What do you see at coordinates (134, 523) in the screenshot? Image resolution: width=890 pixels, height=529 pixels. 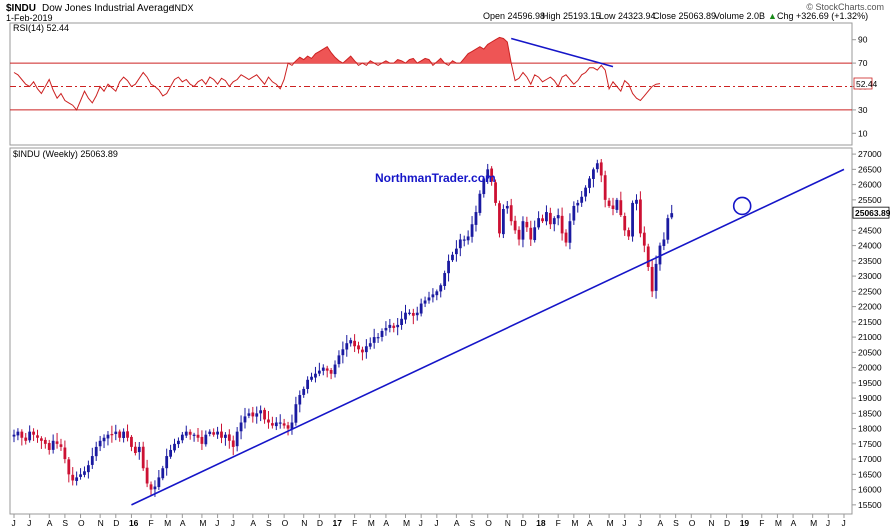 I see `x-tick-label: 16` at bounding box center [134, 523].